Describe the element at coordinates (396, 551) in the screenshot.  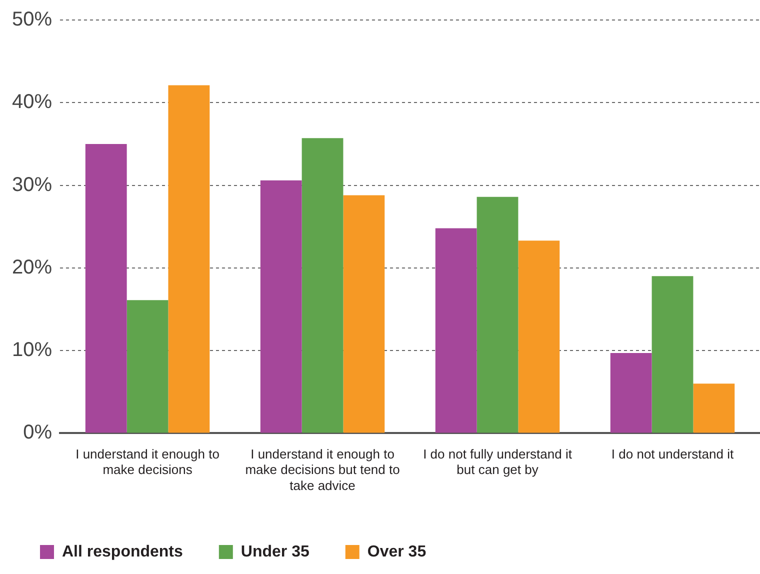
I see `legend-label: Over 35` at that location.